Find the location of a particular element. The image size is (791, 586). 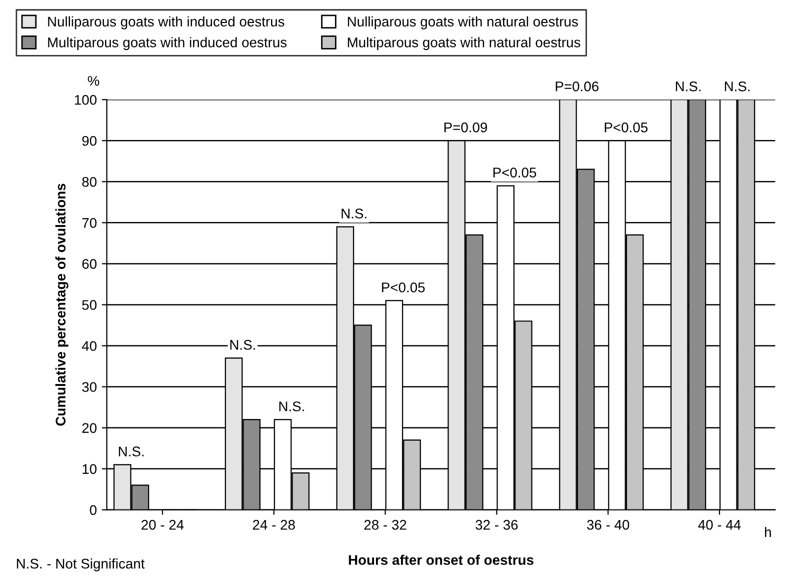

text: N.S. - Not Significant is located at coordinates (80, 565).